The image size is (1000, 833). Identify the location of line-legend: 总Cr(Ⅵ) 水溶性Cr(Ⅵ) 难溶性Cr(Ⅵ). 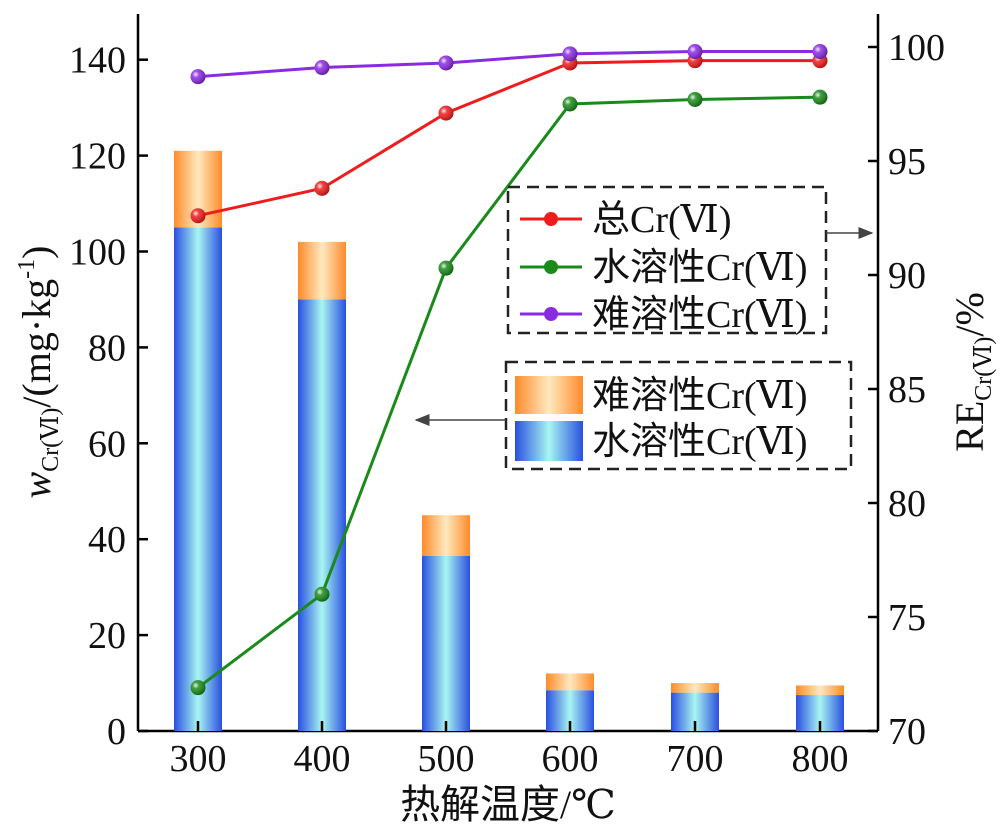
(667, 260).